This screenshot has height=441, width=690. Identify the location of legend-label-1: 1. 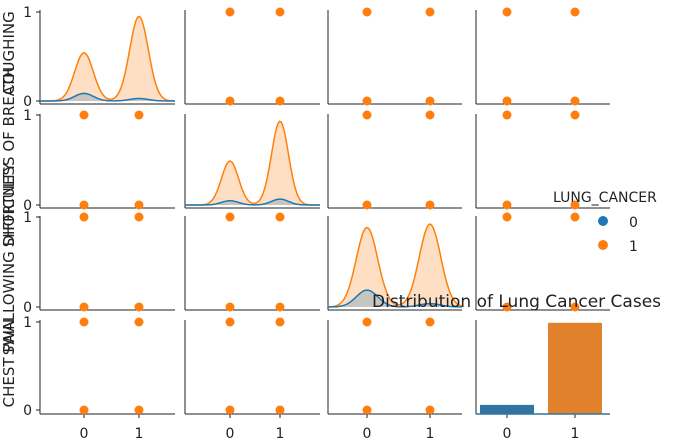
(633, 247).